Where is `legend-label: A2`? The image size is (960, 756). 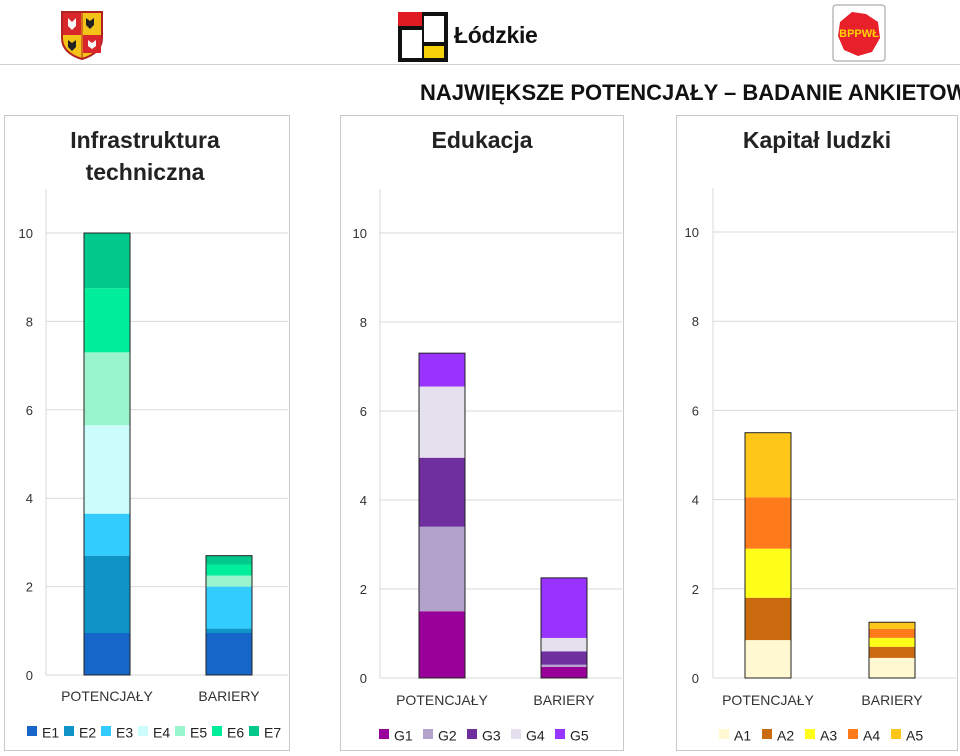 legend-label: A2 is located at coordinates (786, 735).